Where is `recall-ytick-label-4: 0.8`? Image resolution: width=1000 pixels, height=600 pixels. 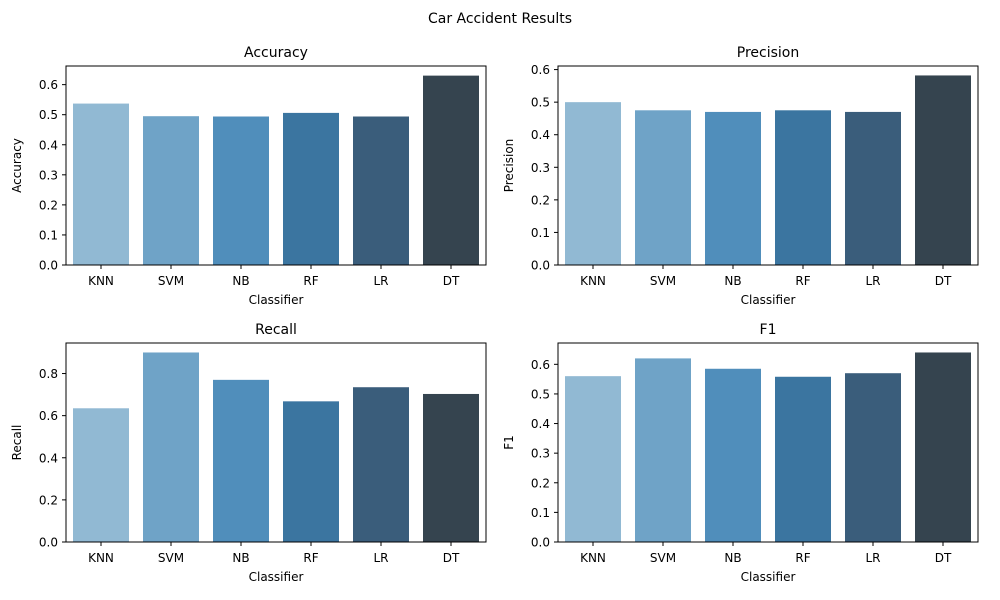 recall-ytick-label-4: 0.8 is located at coordinates (48, 374).